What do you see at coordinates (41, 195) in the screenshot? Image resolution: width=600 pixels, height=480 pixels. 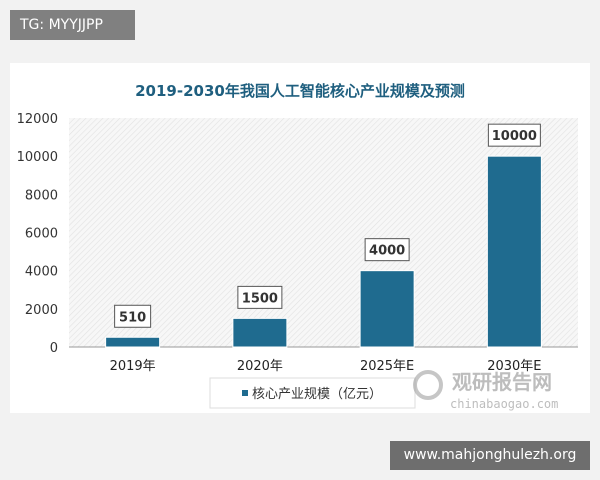 I see `y-tick-label: 8000` at bounding box center [41, 195].